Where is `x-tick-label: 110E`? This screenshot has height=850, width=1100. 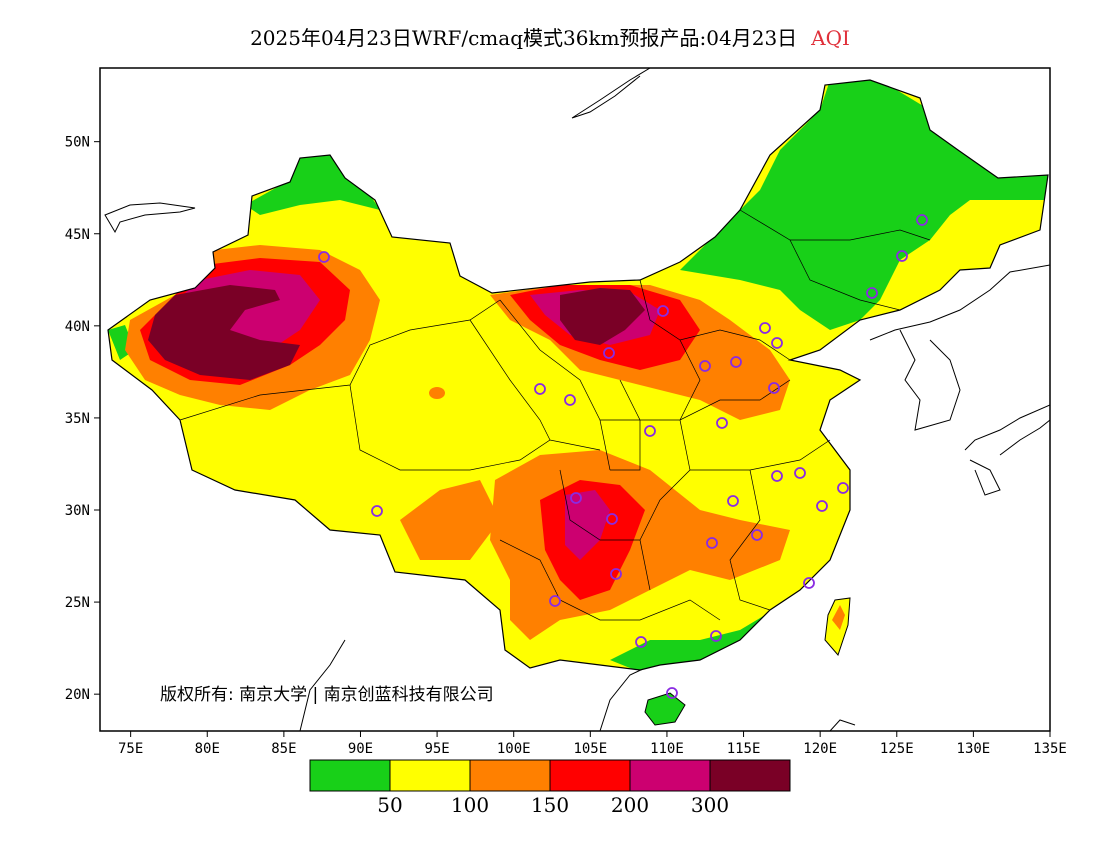 x-tick-label: 110E is located at coordinates (667, 749).